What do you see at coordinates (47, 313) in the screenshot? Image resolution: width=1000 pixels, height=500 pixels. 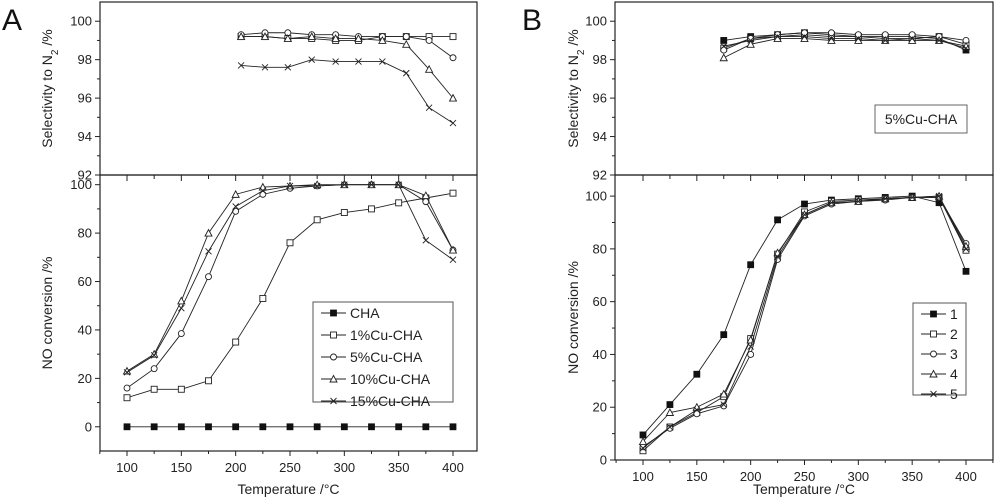 I see `y-axis-label: NO conversion /%` at bounding box center [47, 313].